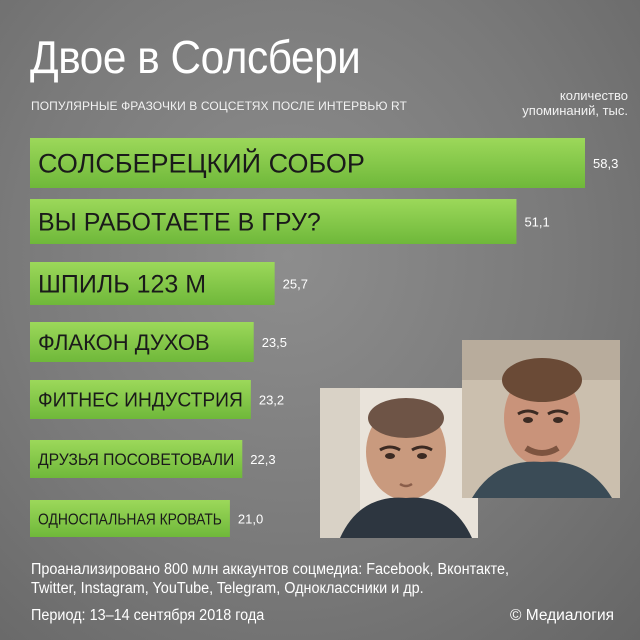  What do you see at coordinates (274, 342) in the screenshot?
I see `bar-value-label: 23,5` at bounding box center [274, 342].